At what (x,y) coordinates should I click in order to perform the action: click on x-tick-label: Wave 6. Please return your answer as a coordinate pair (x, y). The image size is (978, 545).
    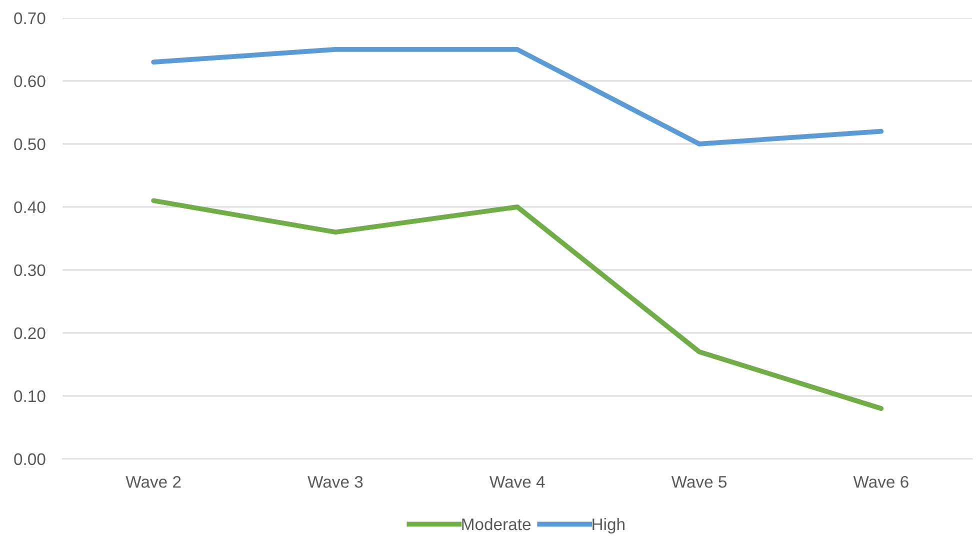
    Looking at the image, I should click on (880, 482).